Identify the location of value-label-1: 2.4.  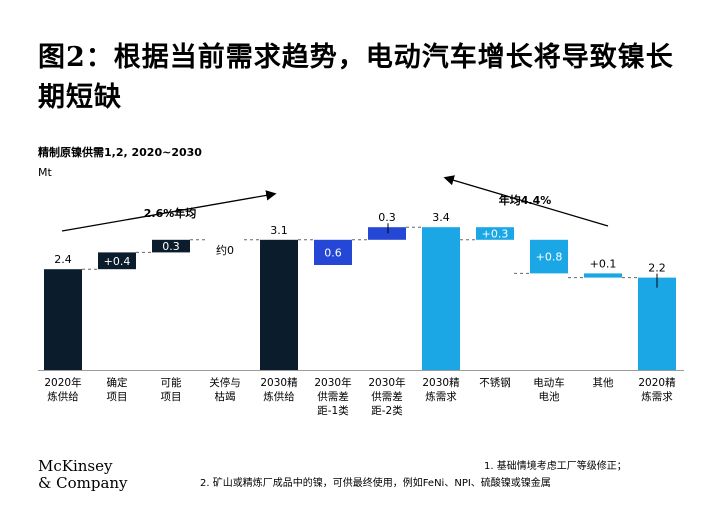
(63, 259).